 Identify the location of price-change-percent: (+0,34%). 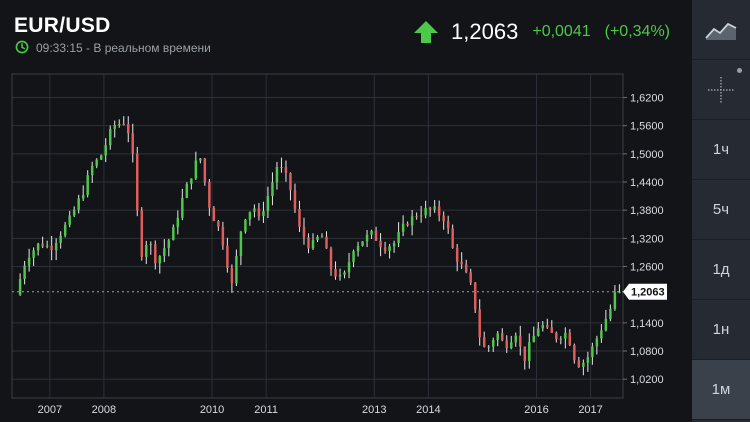
(637, 31).